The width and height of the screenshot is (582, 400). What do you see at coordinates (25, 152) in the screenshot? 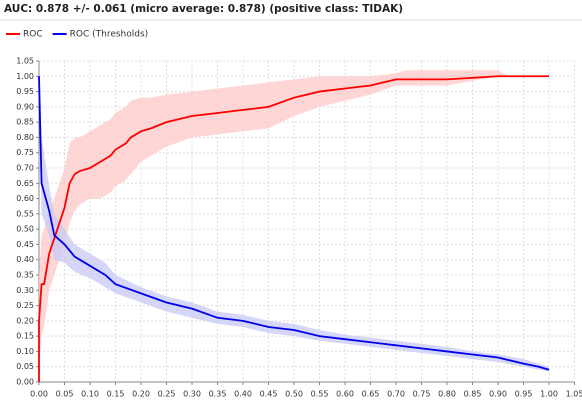
I see `y-tick-label: 0.75` at bounding box center [25, 152].